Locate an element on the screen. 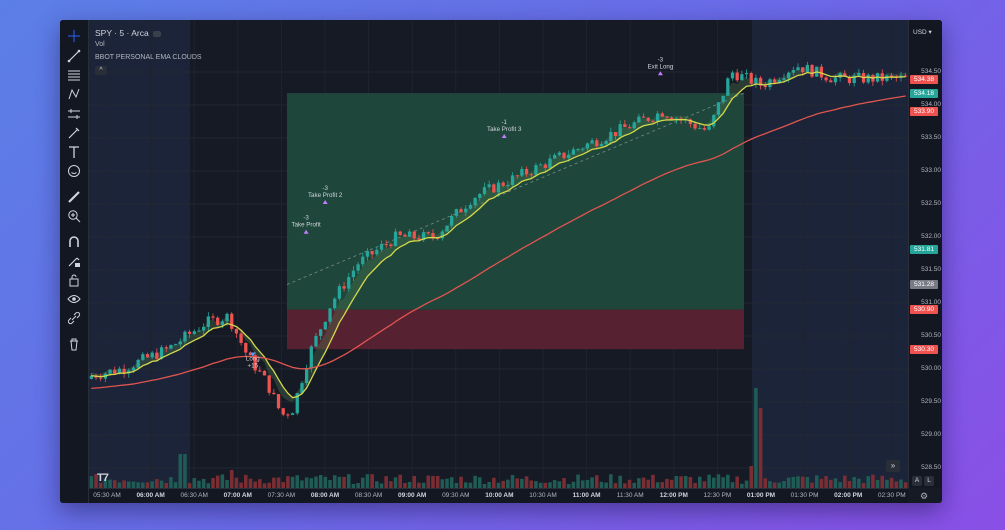 The width and height of the screenshot is (1005, 530). price-tick-label: 533.50 is located at coordinates (931, 137).